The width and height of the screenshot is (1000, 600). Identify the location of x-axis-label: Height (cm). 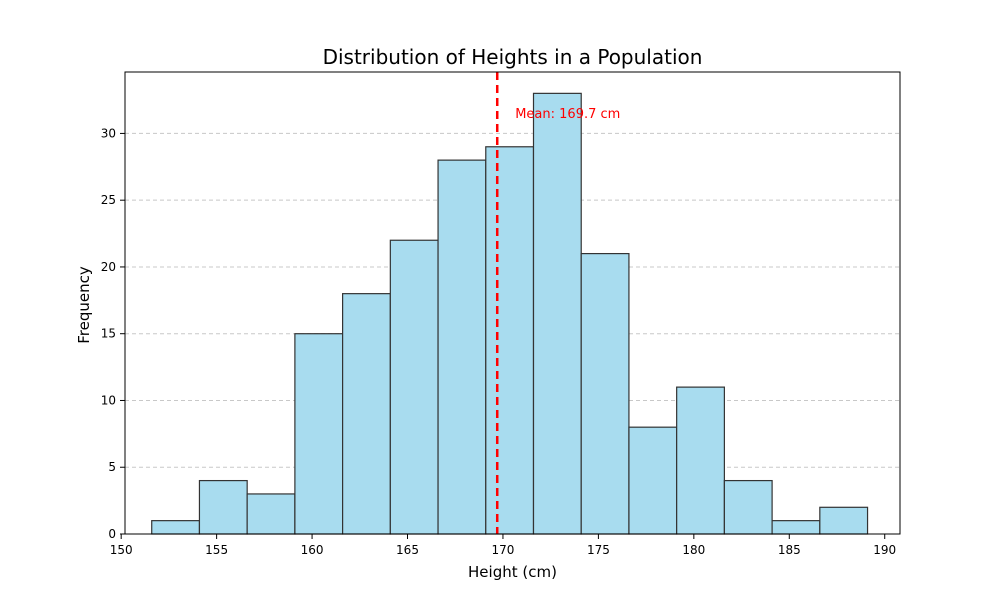
(512, 572).